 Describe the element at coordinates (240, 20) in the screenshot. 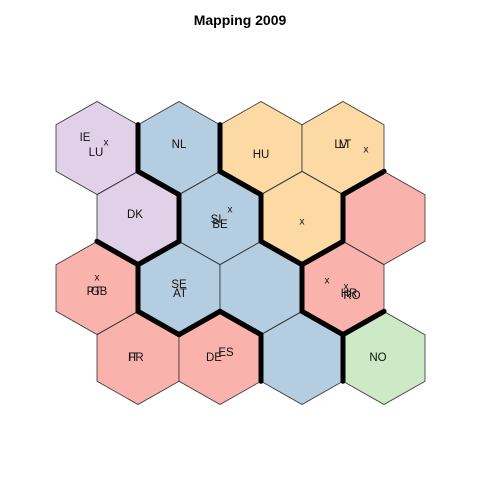

I see `chart-title: Mapping 2009` at that location.